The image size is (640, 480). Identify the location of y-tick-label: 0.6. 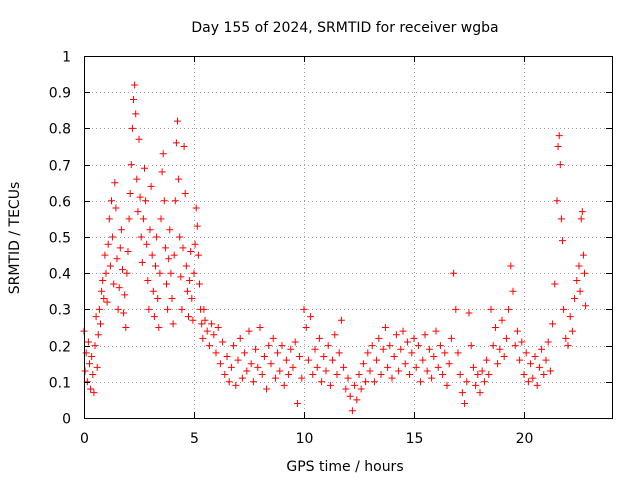
(60, 203).